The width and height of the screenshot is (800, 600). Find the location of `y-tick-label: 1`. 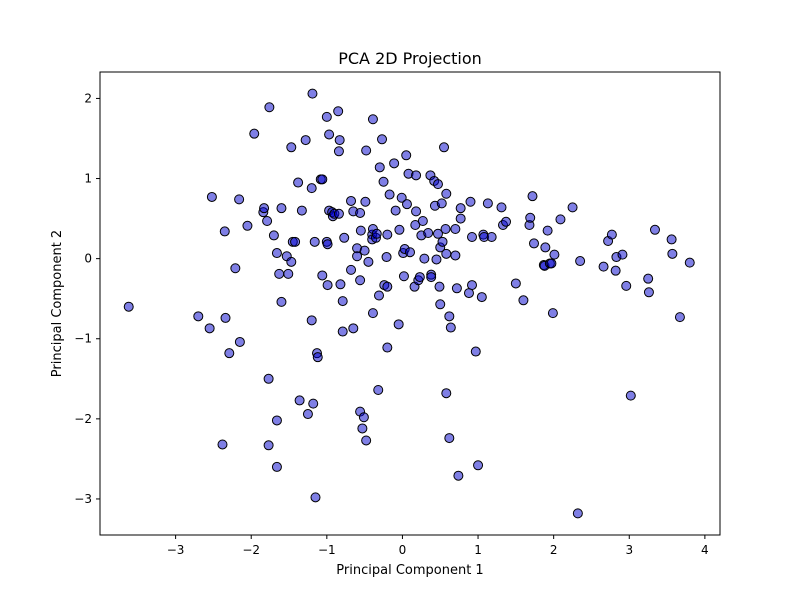

y-tick-label: 1 is located at coordinates (88, 179).